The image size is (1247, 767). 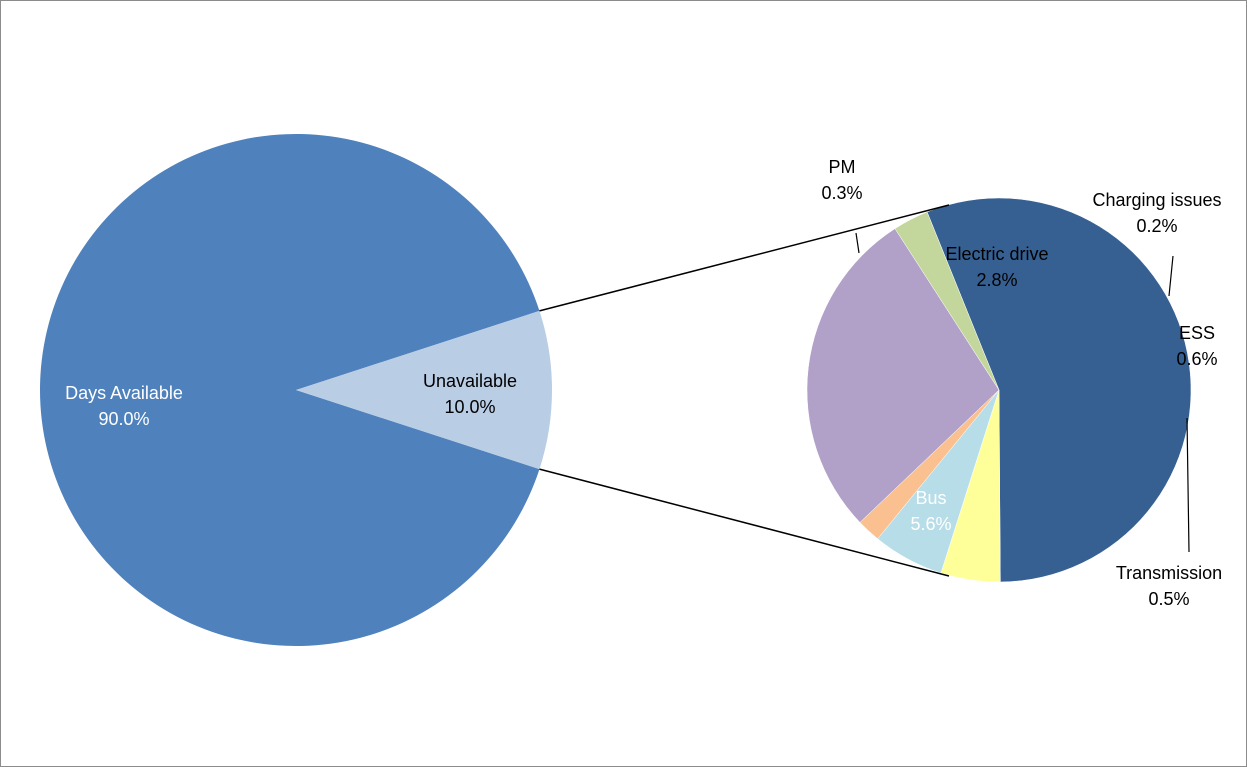 I want to click on label-transmission-value: 0.5%, so click(x=1168, y=599).